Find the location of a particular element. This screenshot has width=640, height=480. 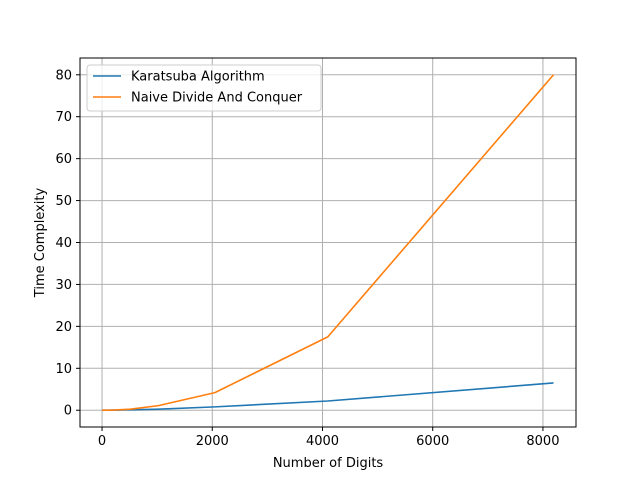

y-tick-label: 10 is located at coordinates (63, 369).